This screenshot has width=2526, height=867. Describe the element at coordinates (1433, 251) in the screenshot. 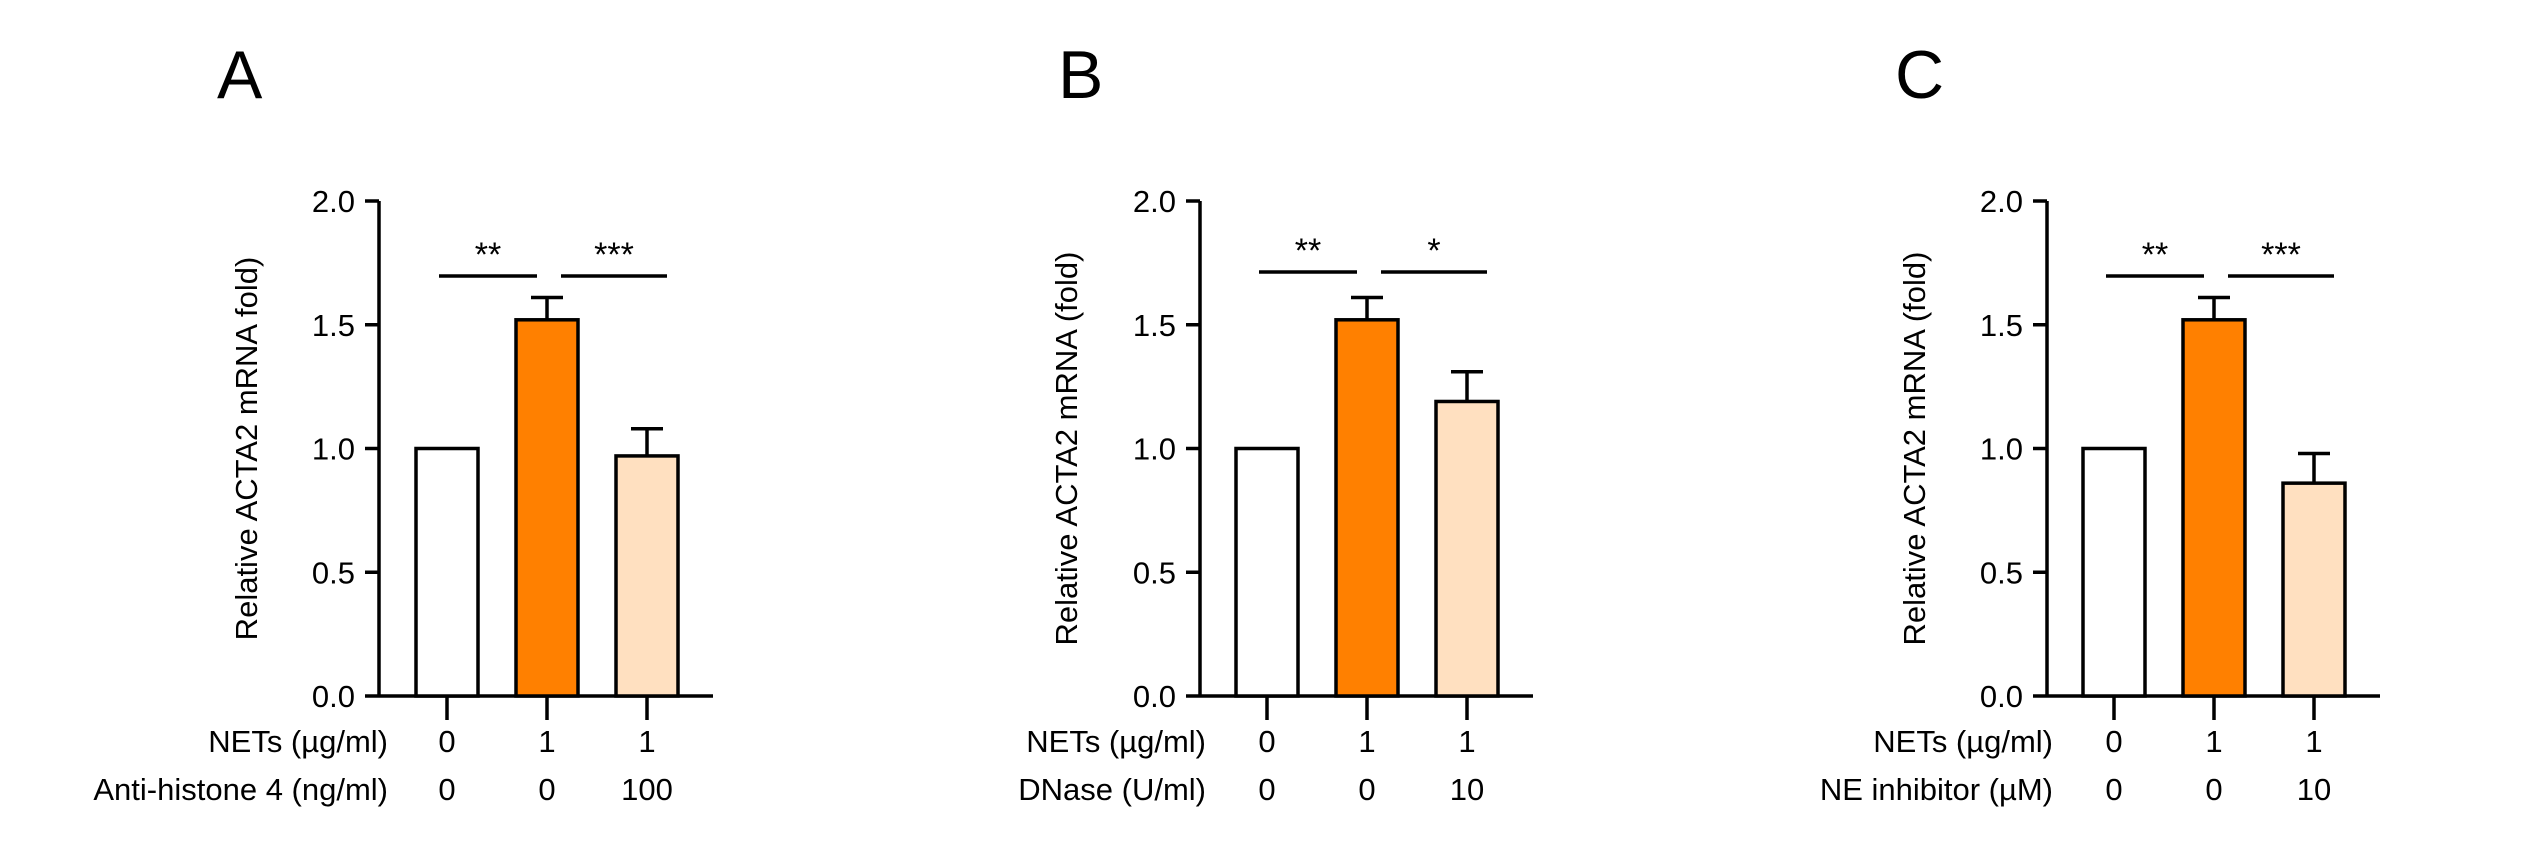

I see `significance-label: *` at that location.